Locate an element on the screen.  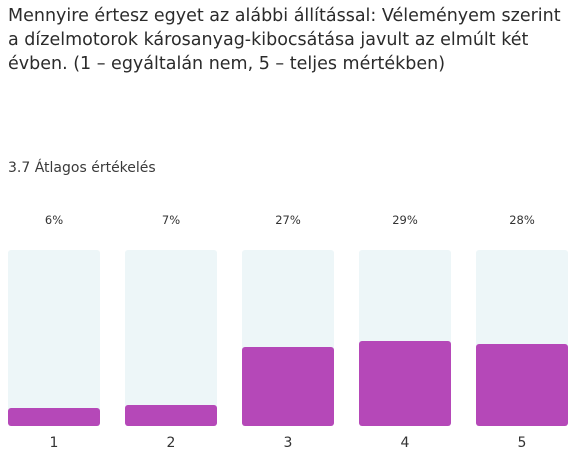
category-tick-label: 1 is located at coordinates (54, 443).